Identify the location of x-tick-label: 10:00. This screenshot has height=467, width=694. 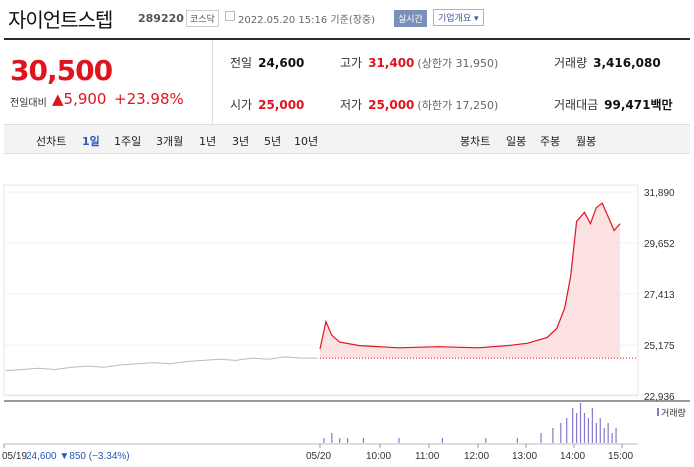
(378, 456).